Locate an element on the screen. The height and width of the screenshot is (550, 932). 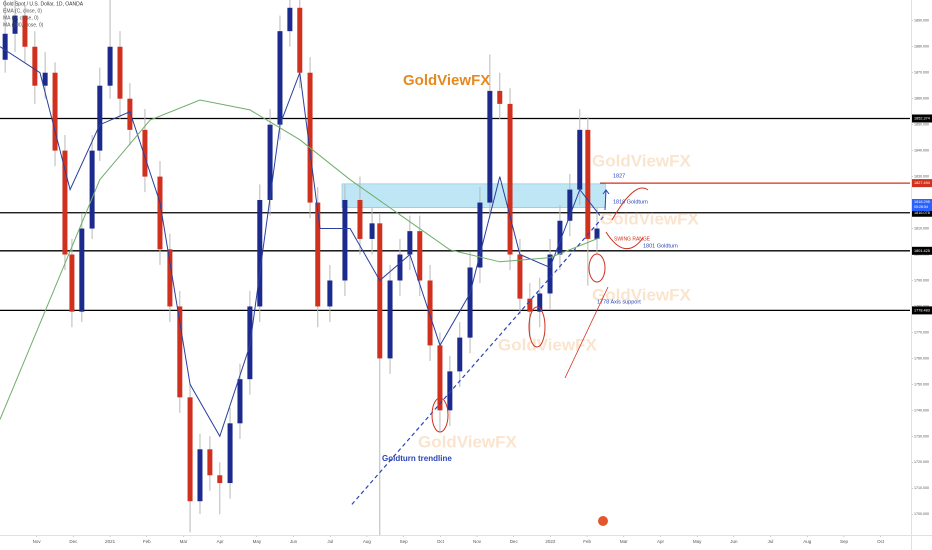
price-tag is located at coordinates (922, 205).